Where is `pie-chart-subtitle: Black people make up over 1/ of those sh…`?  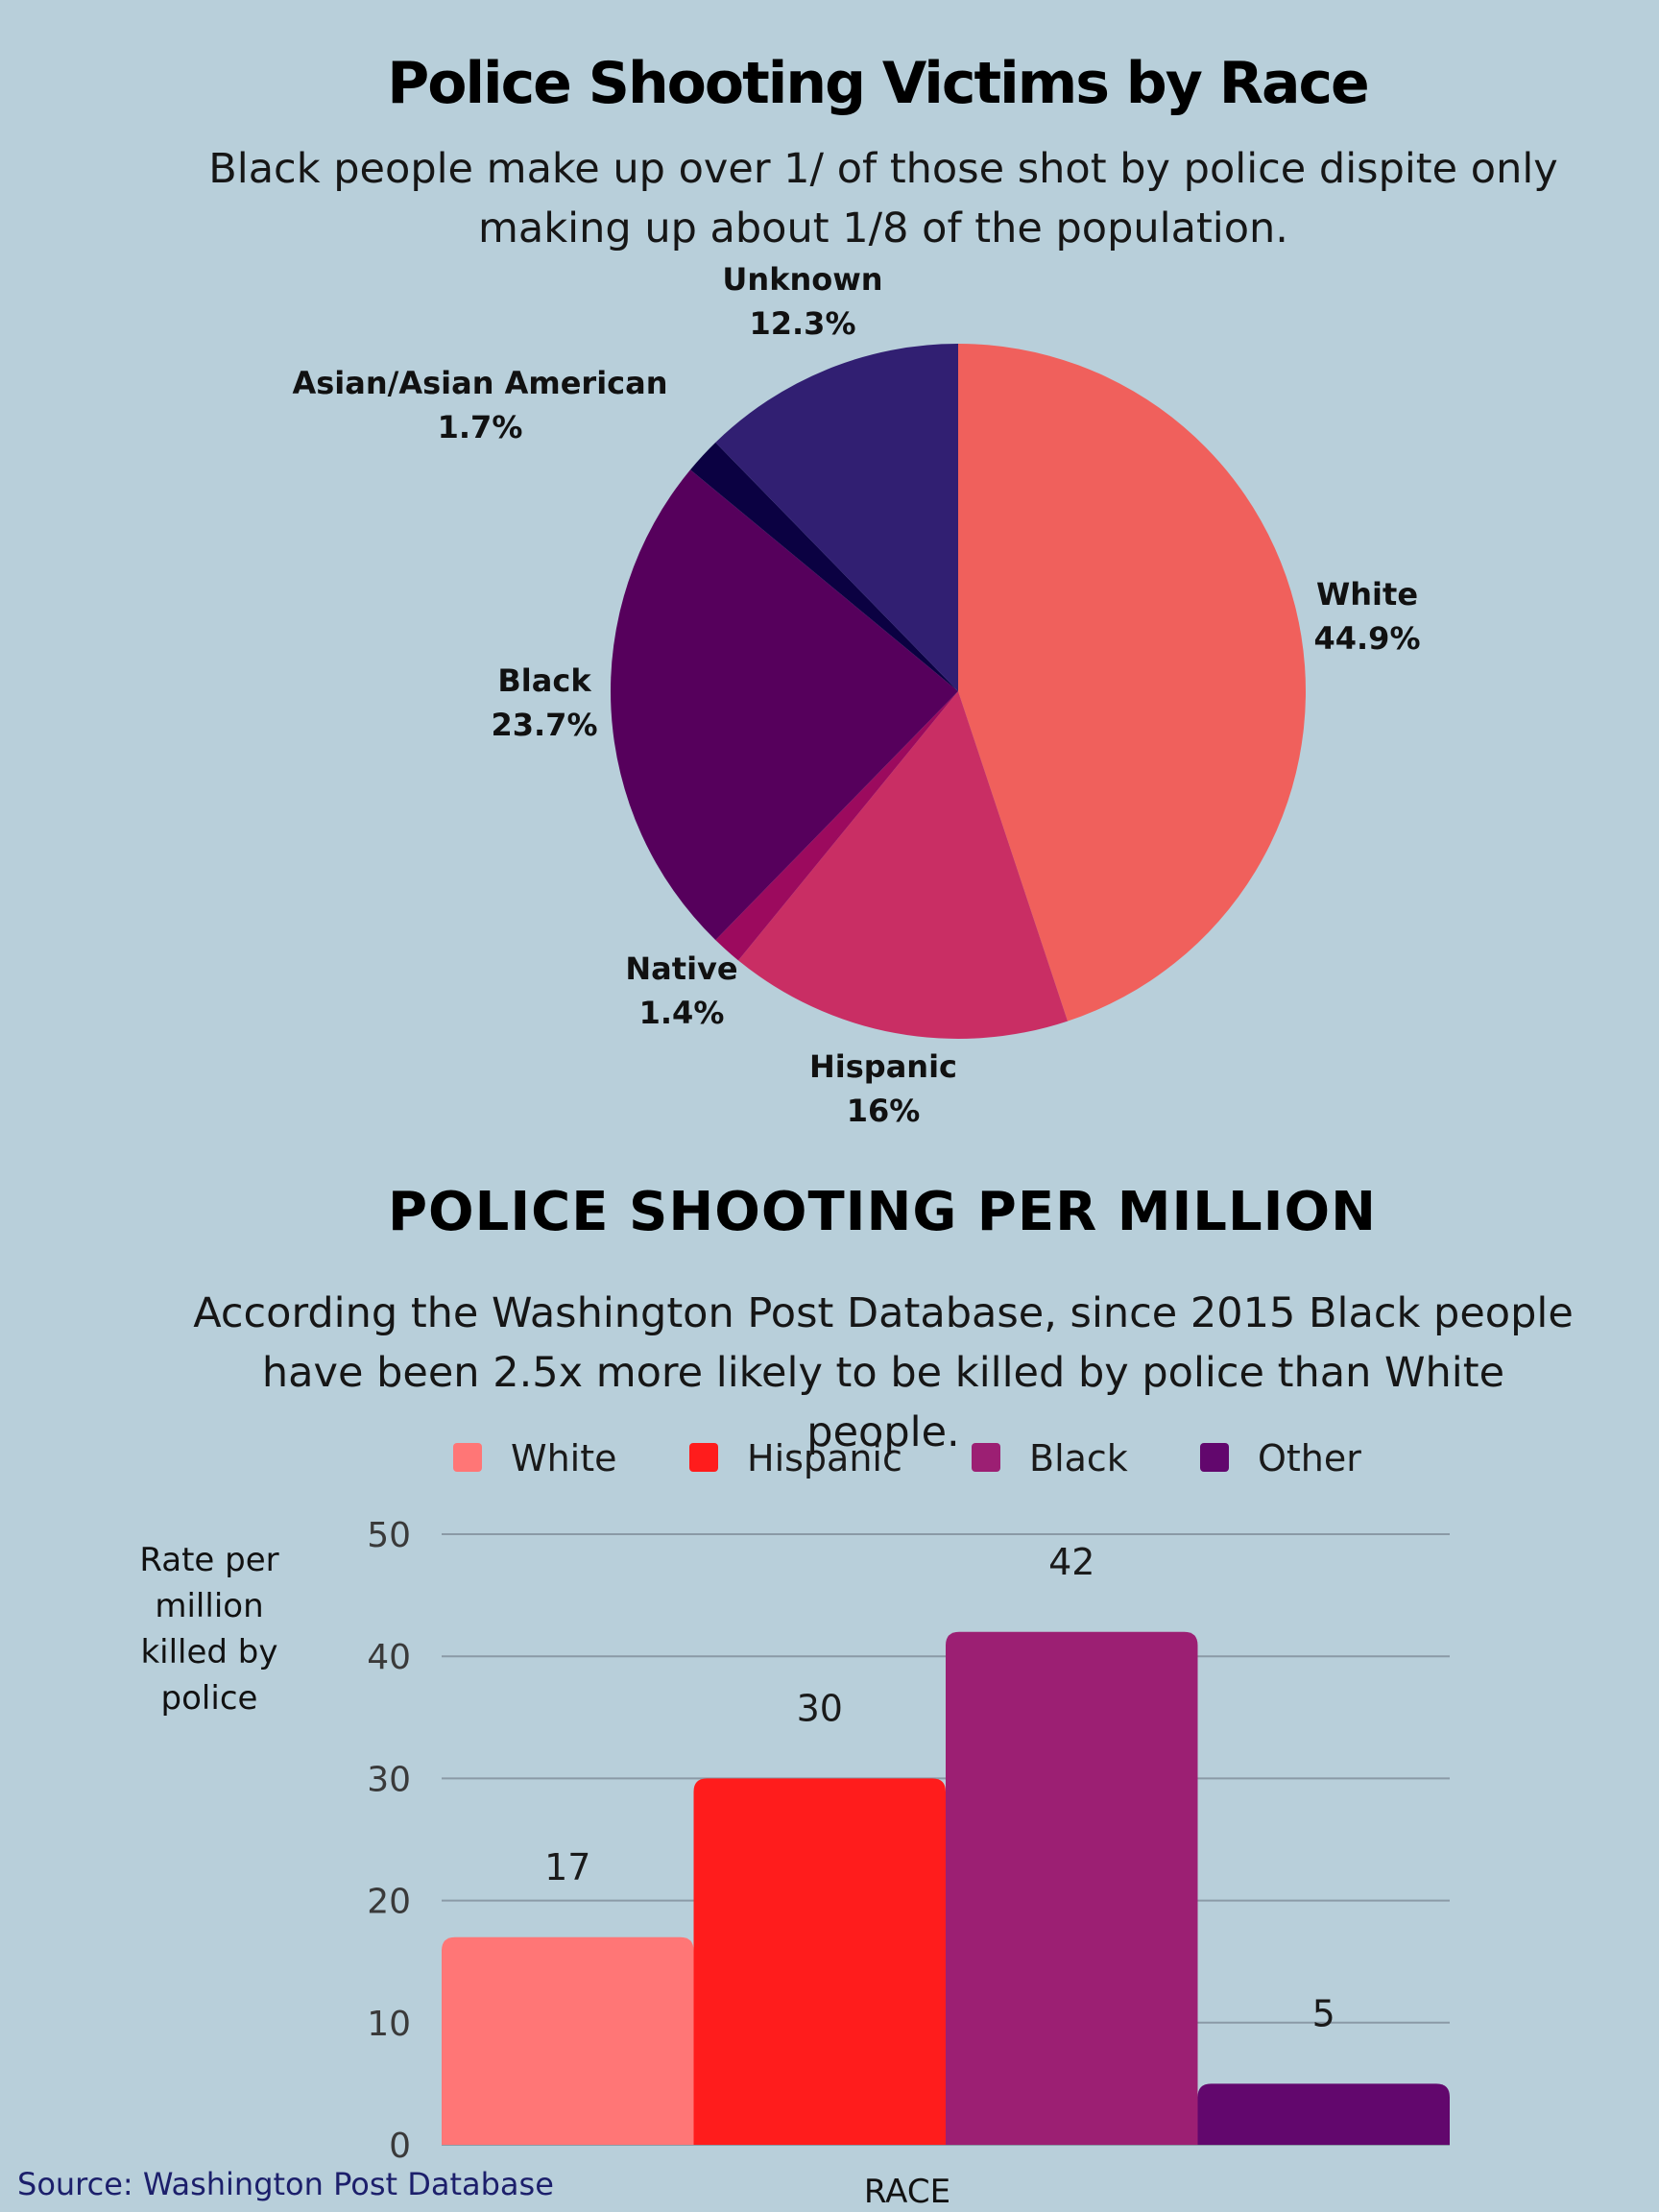 pie-chart-subtitle: Black people make up over 1/ of those sh… is located at coordinates (883, 198).